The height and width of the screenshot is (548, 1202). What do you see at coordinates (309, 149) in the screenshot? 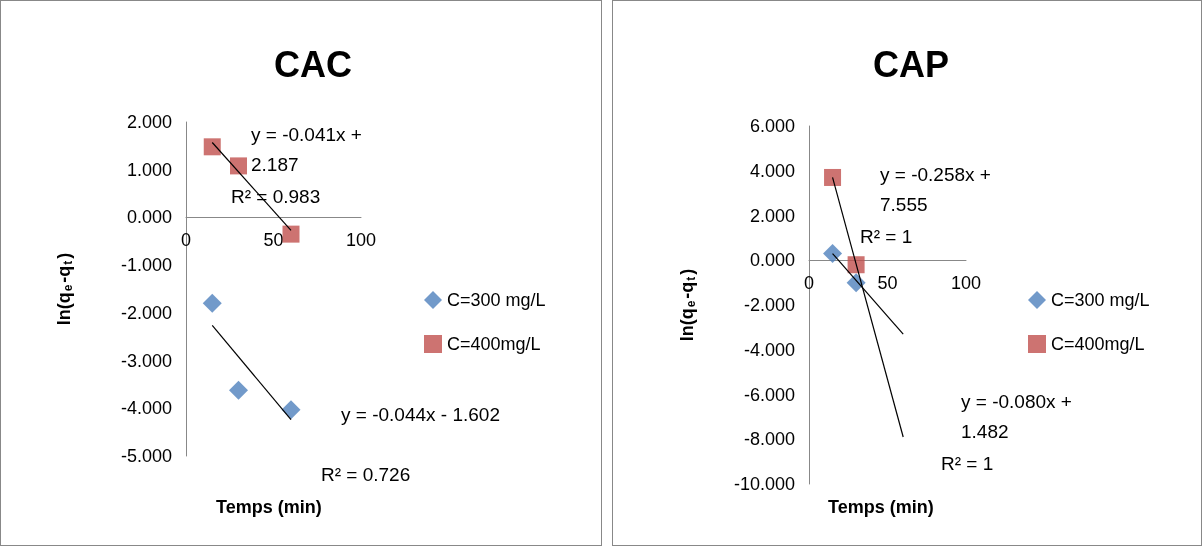
I see `annotation: y = -0.041x + 2.187` at bounding box center [309, 149].